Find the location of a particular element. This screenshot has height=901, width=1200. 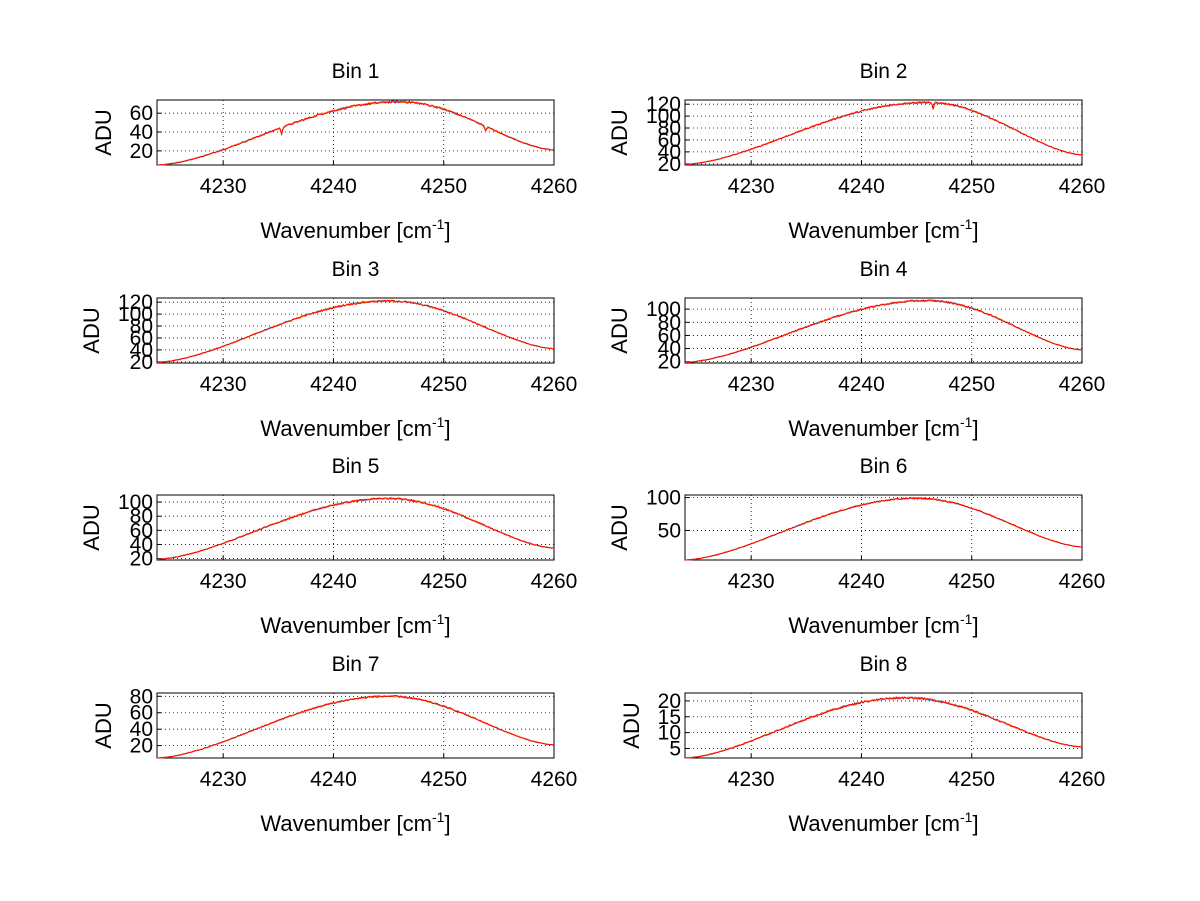

y-tick-label: 120 is located at coordinates (663, 104).